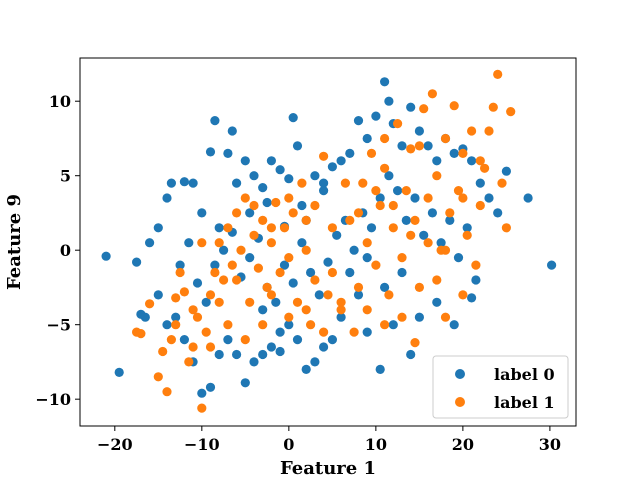  What do you see at coordinates (463, 444) in the screenshot?
I see `x-tick-label: 20` at bounding box center [463, 444].